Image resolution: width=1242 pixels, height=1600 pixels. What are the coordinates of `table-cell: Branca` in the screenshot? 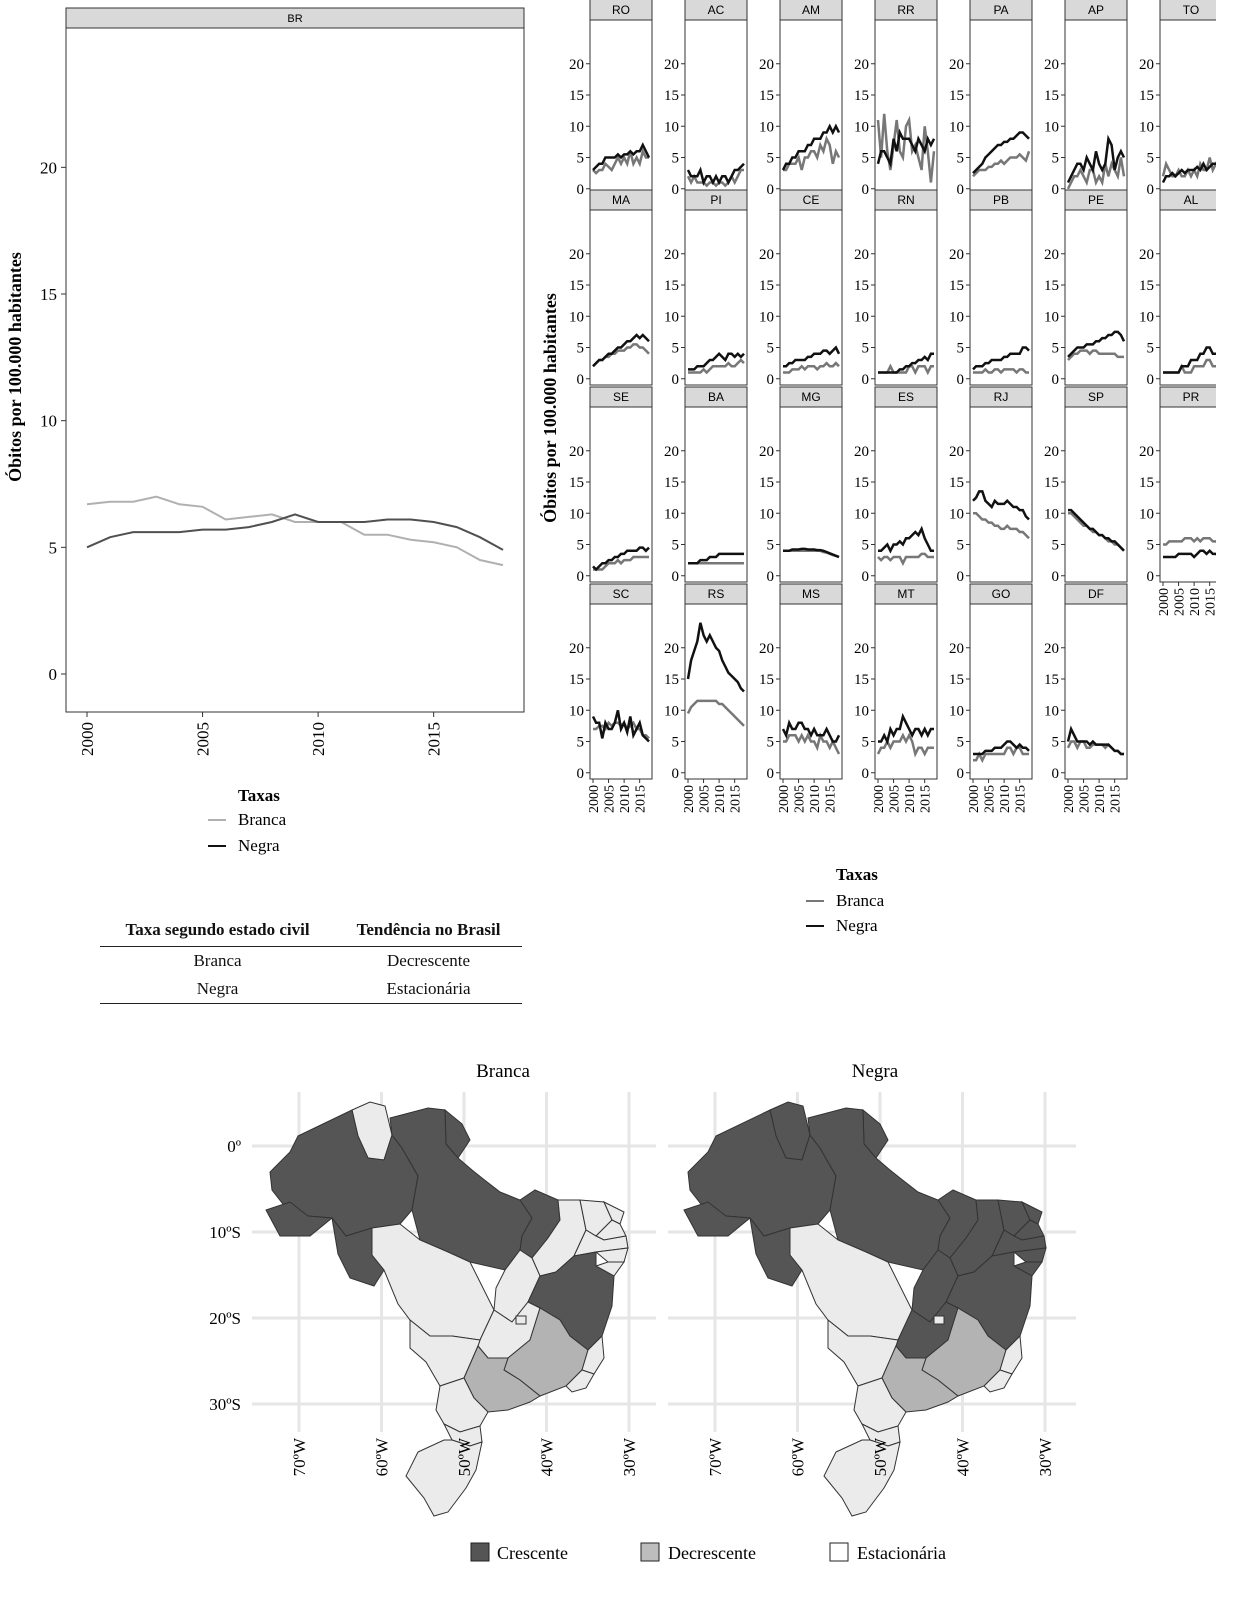 It's located at (217, 960).